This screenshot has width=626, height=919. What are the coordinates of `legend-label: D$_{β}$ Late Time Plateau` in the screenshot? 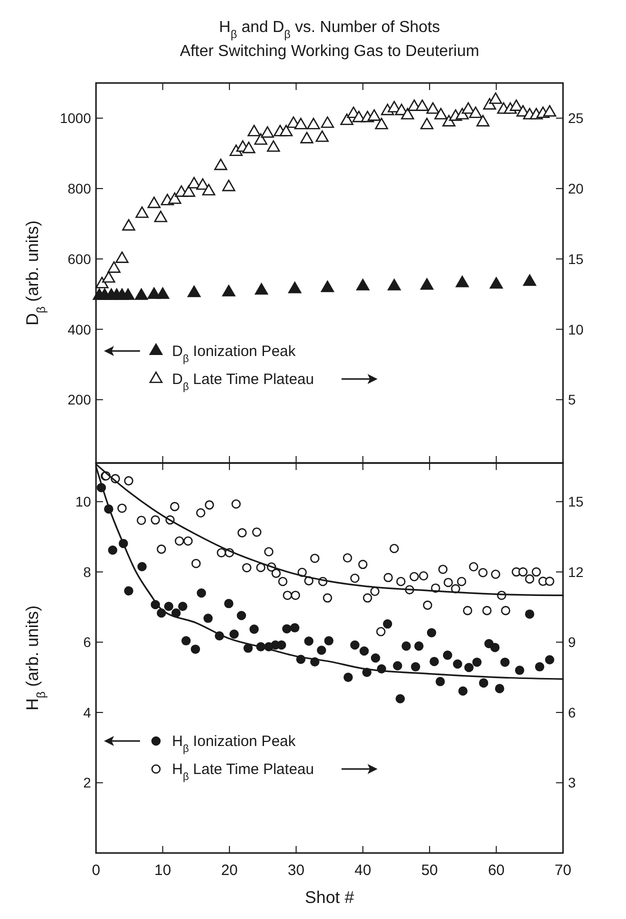 It's located at (243, 382).